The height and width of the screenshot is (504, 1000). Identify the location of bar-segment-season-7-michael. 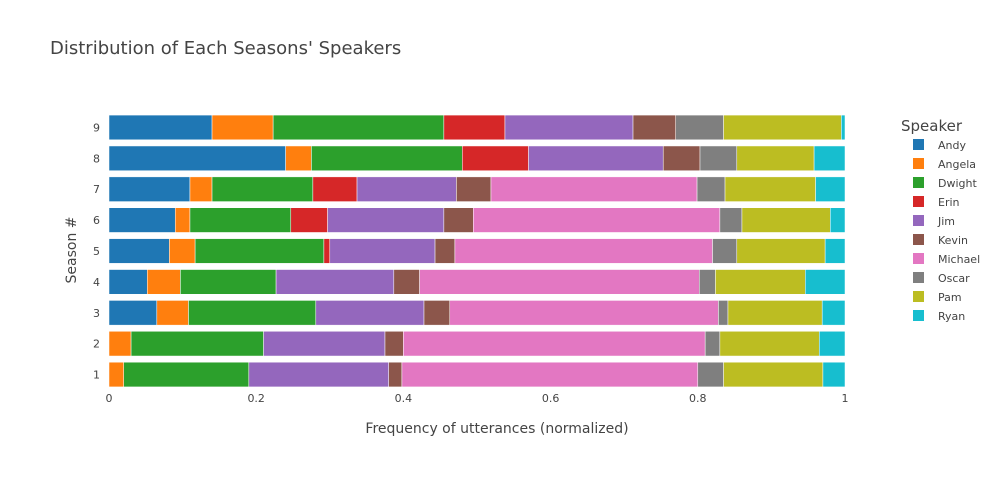
(594, 189).